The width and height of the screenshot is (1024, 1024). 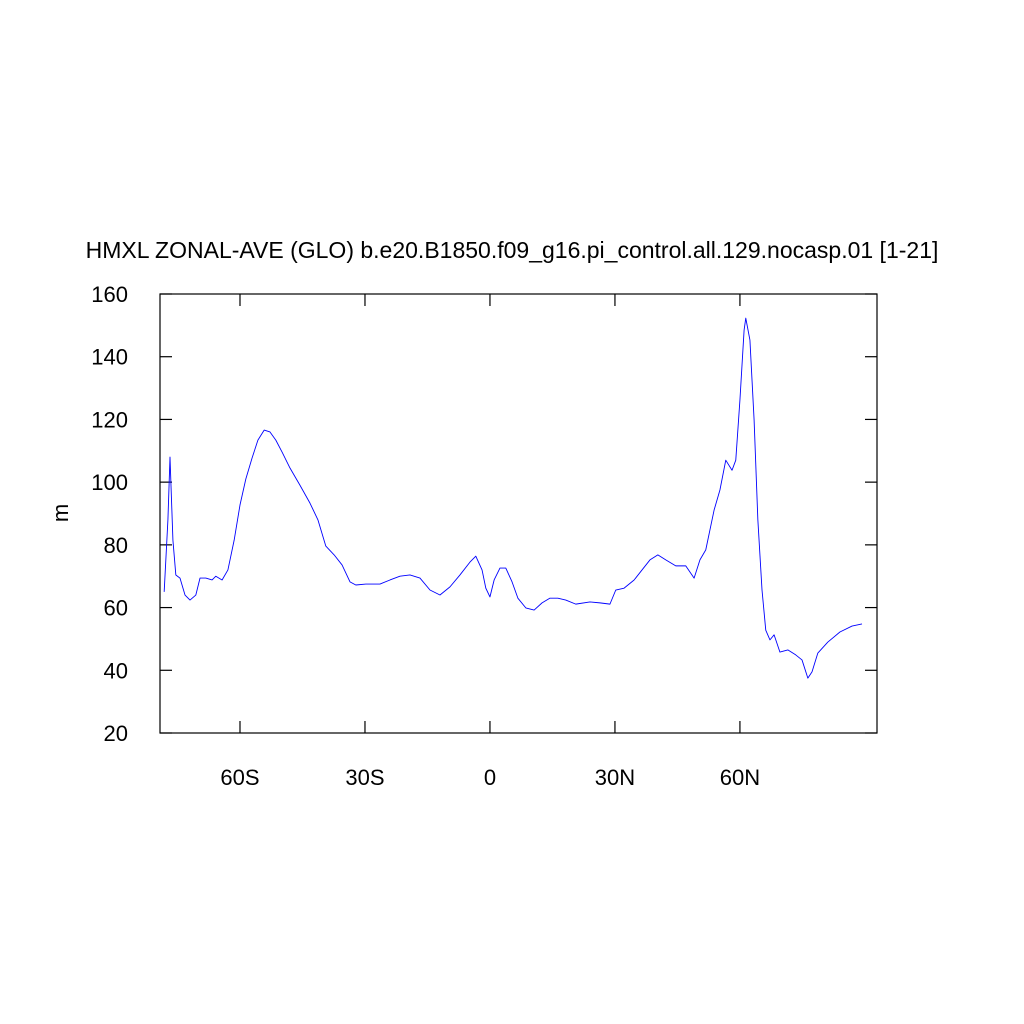 What do you see at coordinates (60, 513) in the screenshot?
I see `y-axis-label: m` at bounding box center [60, 513].